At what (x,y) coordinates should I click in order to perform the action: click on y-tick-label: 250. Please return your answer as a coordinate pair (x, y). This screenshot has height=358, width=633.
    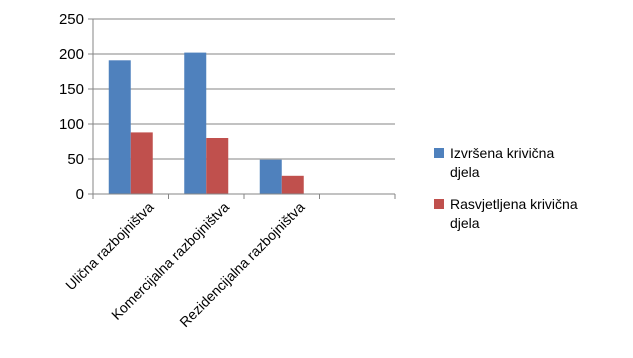
    Looking at the image, I should click on (71, 19).